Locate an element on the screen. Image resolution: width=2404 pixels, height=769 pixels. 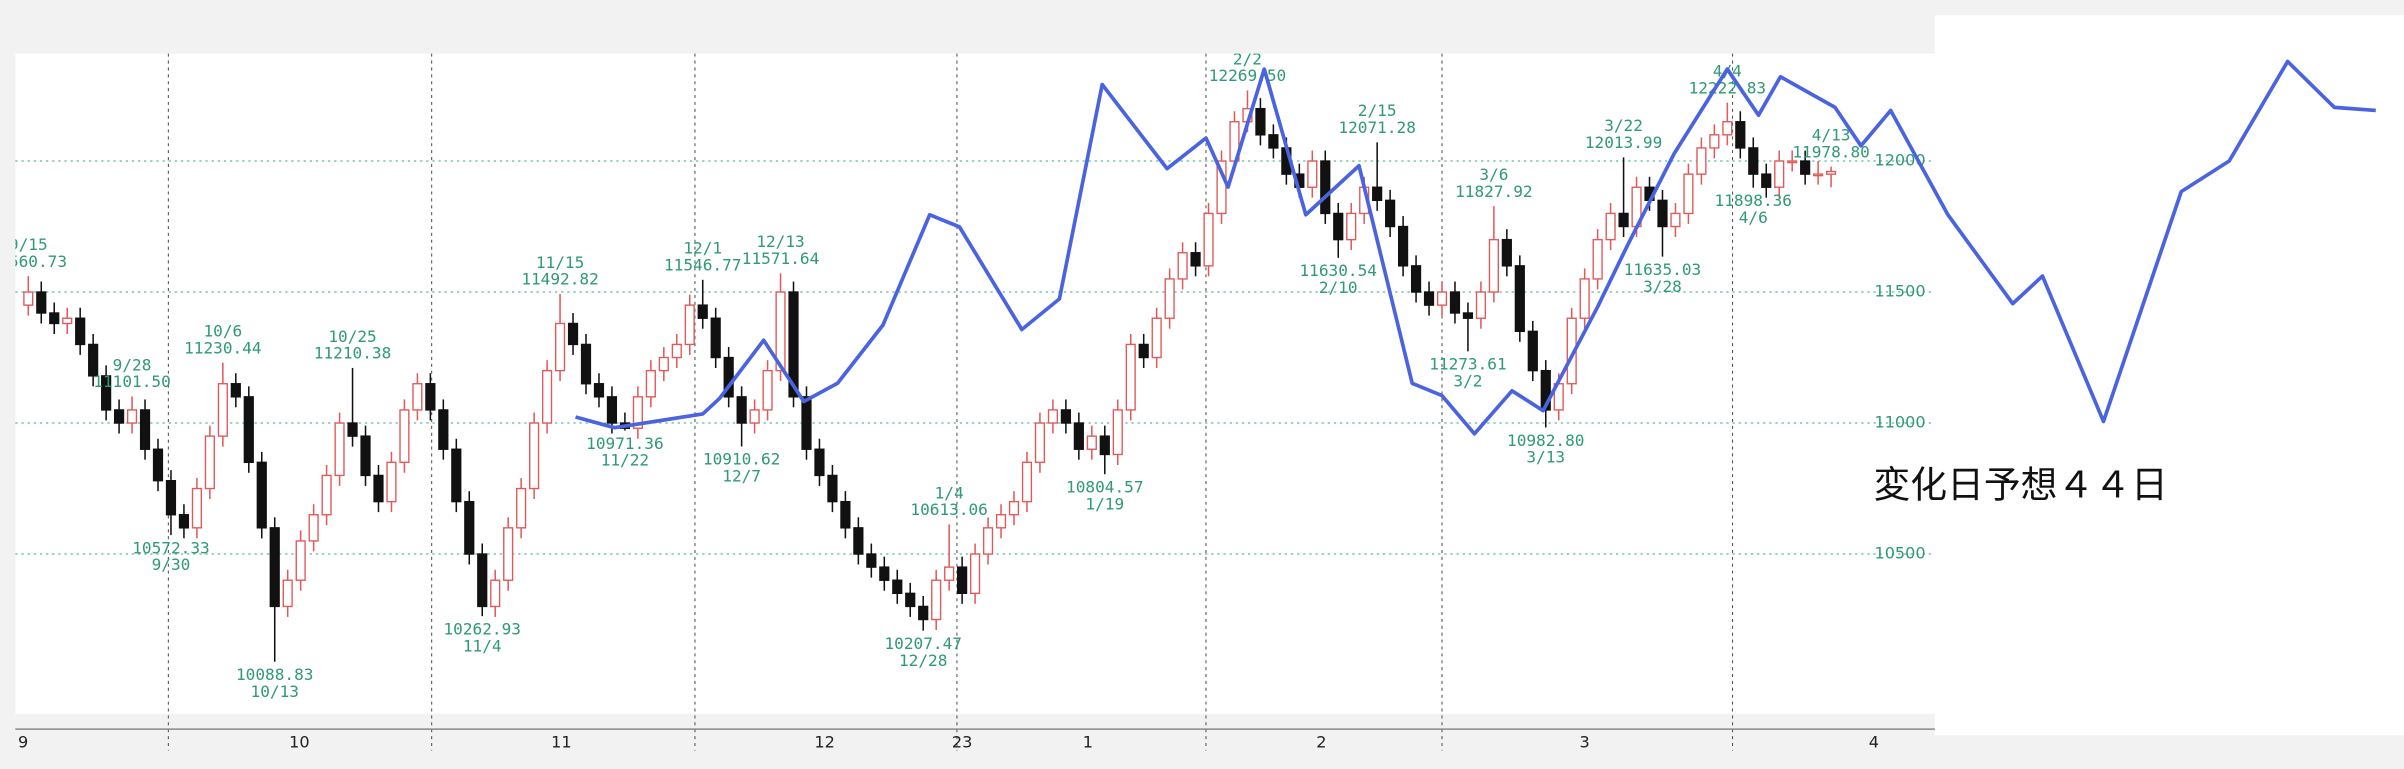
y-tick-label: 12000 is located at coordinates (1899, 160).